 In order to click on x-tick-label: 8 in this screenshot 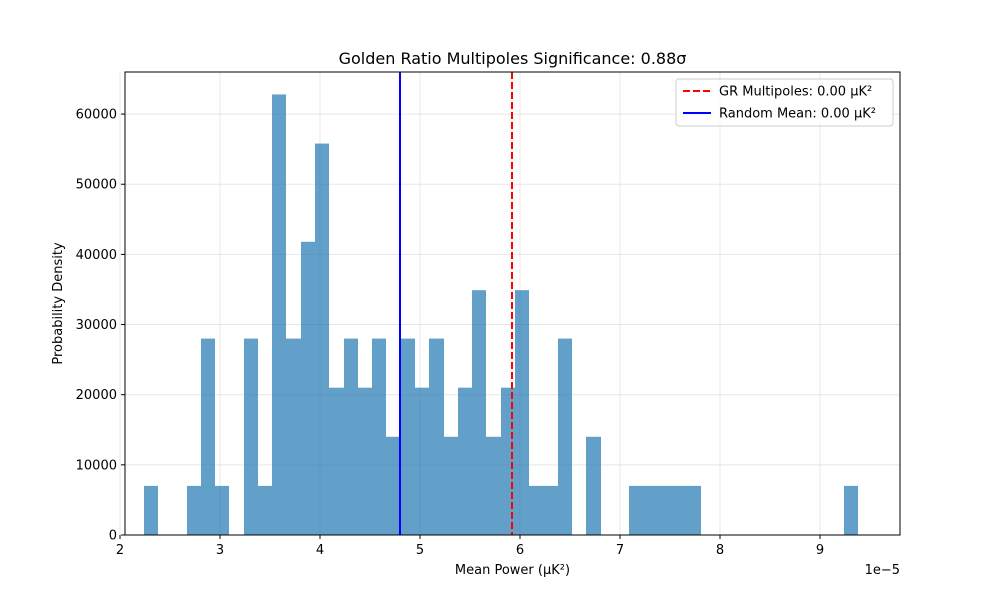, I will do `click(720, 550)`.